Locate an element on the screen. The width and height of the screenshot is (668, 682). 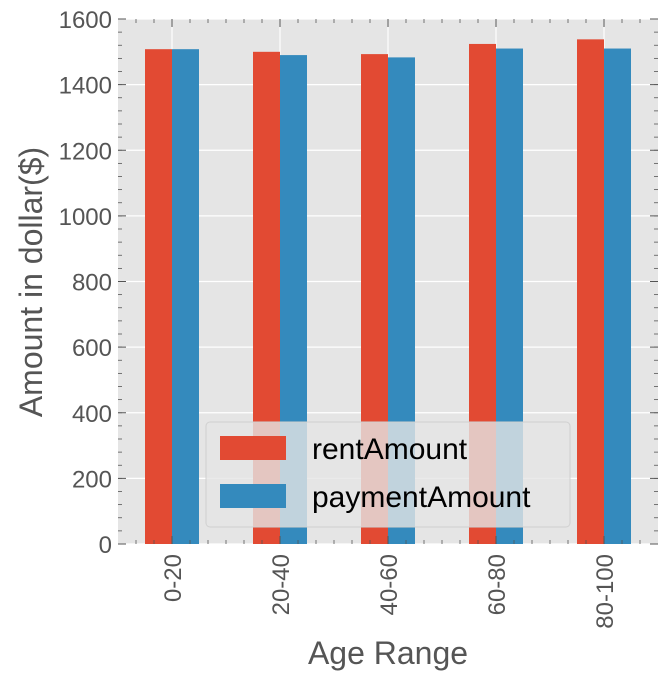
x-tick-label: 80-100 is located at coordinates (605, 591).